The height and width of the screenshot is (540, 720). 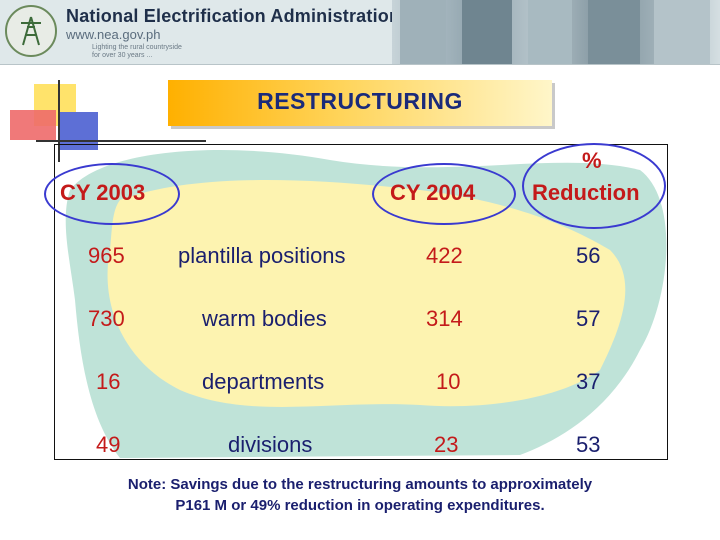 I want to click on decorative-horizontal-line, so click(x=121, y=141).